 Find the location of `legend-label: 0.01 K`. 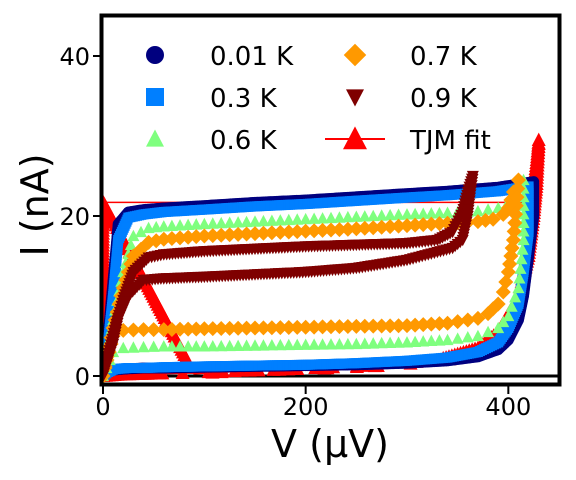

legend-label: 0.01 K is located at coordinates (252, 57).